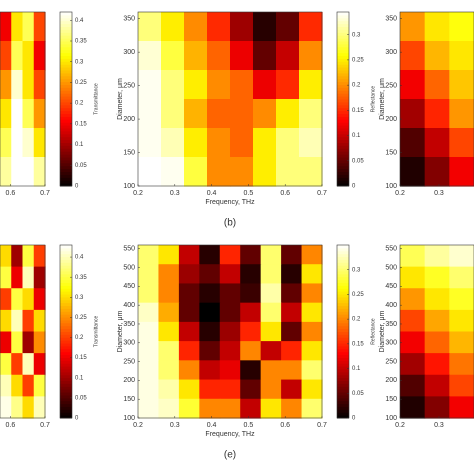 The width and height of the screenshot is (474, 474). Describe the element at coordinates (230, 202) in the screenshot. I see `x-axis-label: Frequency, THz` at that location.